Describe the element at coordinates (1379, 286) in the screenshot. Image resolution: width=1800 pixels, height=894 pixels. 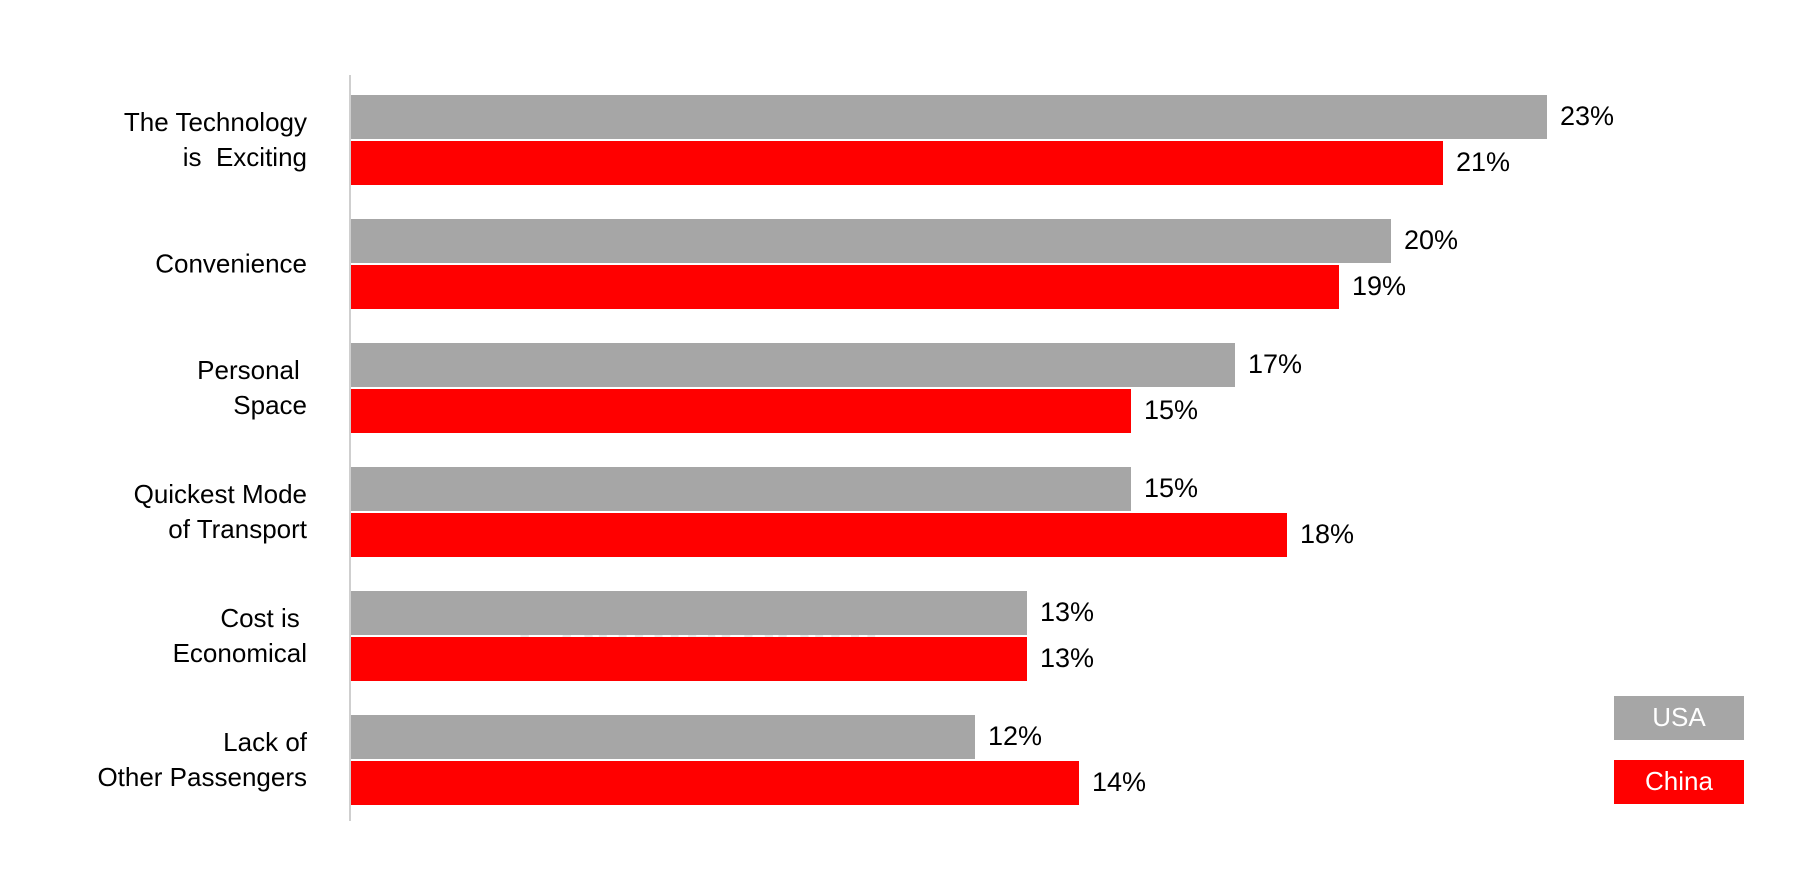
I see `value-label: 19%` at that location.